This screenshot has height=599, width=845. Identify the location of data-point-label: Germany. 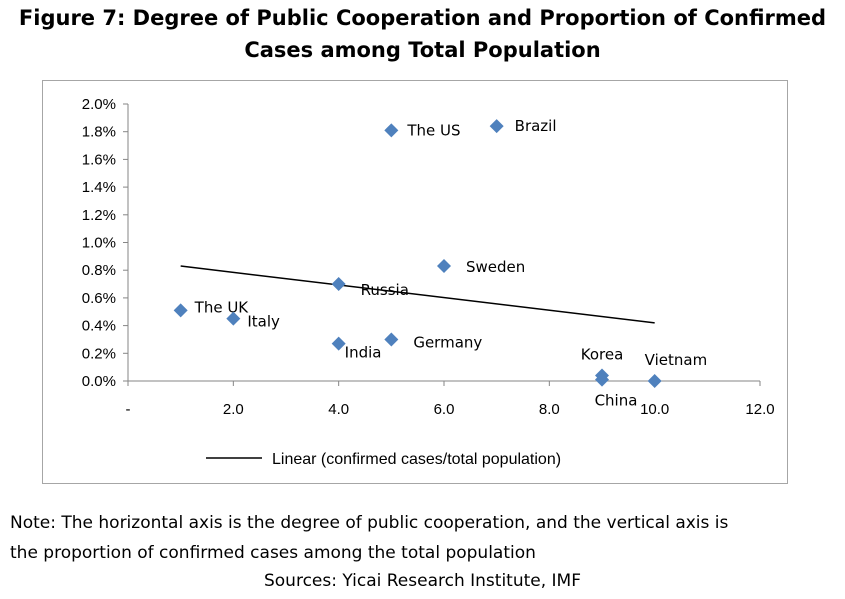
(447, 342).